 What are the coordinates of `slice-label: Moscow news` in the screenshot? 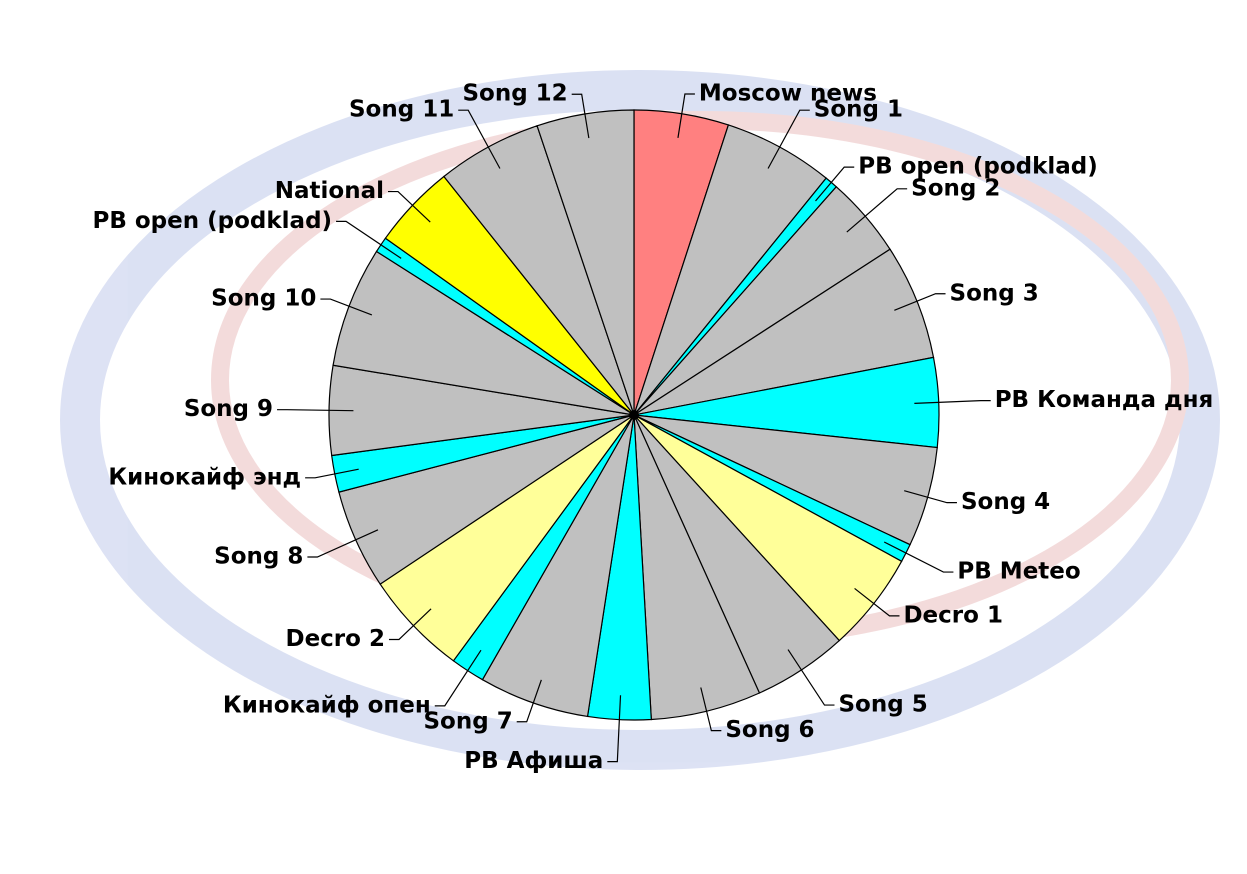 It's located at (788, 94).